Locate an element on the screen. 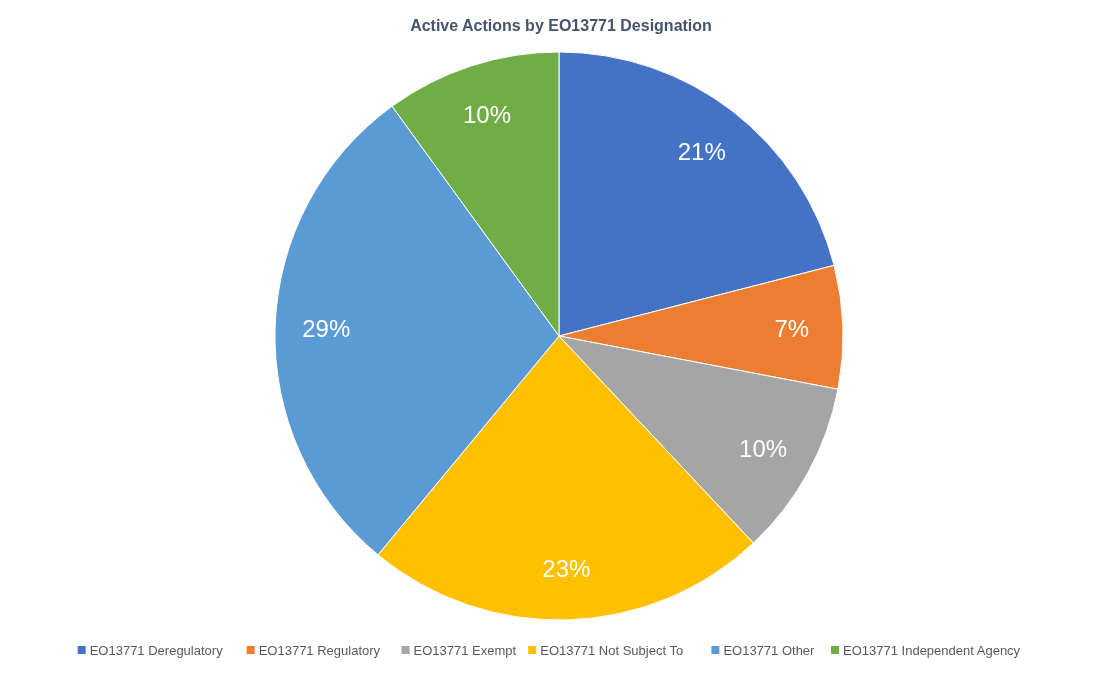 This screenshot has width=1120, height=673. legend-label: EO13771 Not Subject To is located at coordinates (612, 650).